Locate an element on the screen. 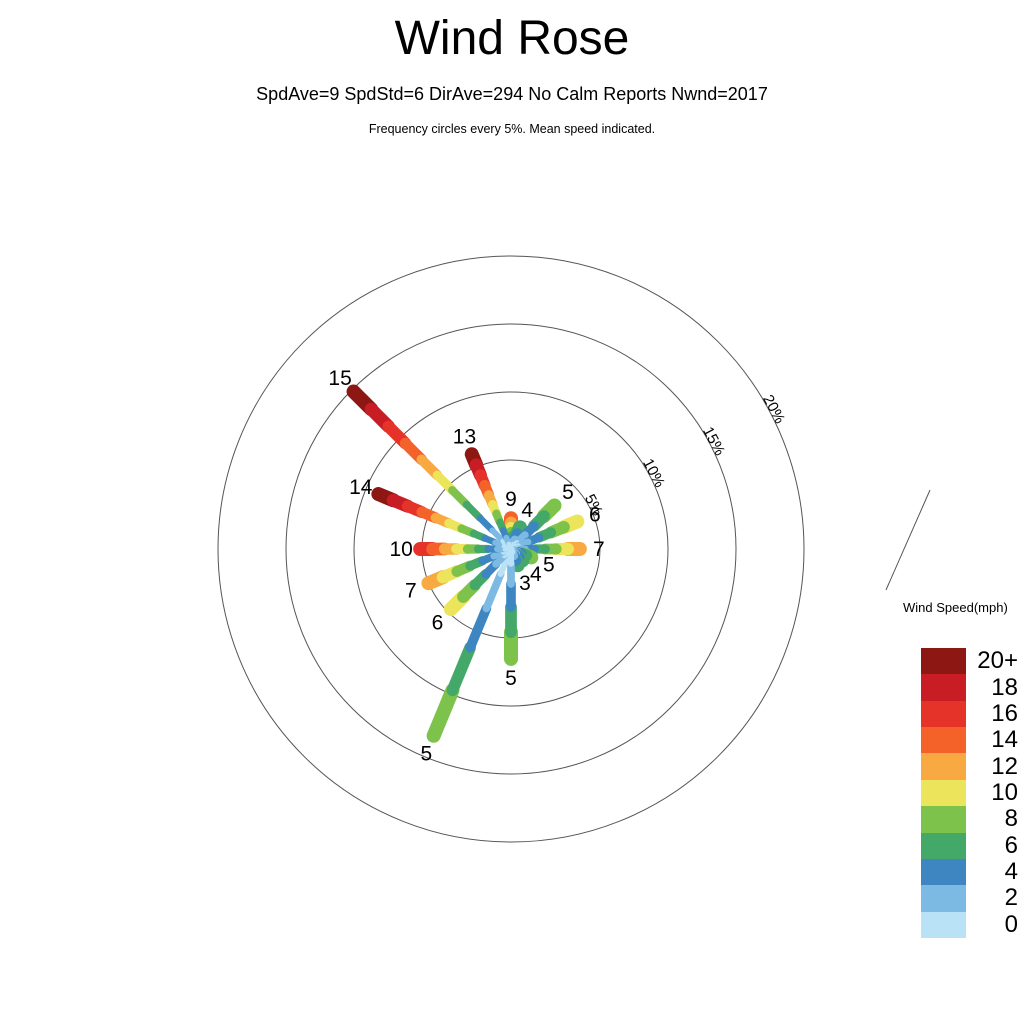  legend-label-8: 8 is located at coordinates (1011, 819).